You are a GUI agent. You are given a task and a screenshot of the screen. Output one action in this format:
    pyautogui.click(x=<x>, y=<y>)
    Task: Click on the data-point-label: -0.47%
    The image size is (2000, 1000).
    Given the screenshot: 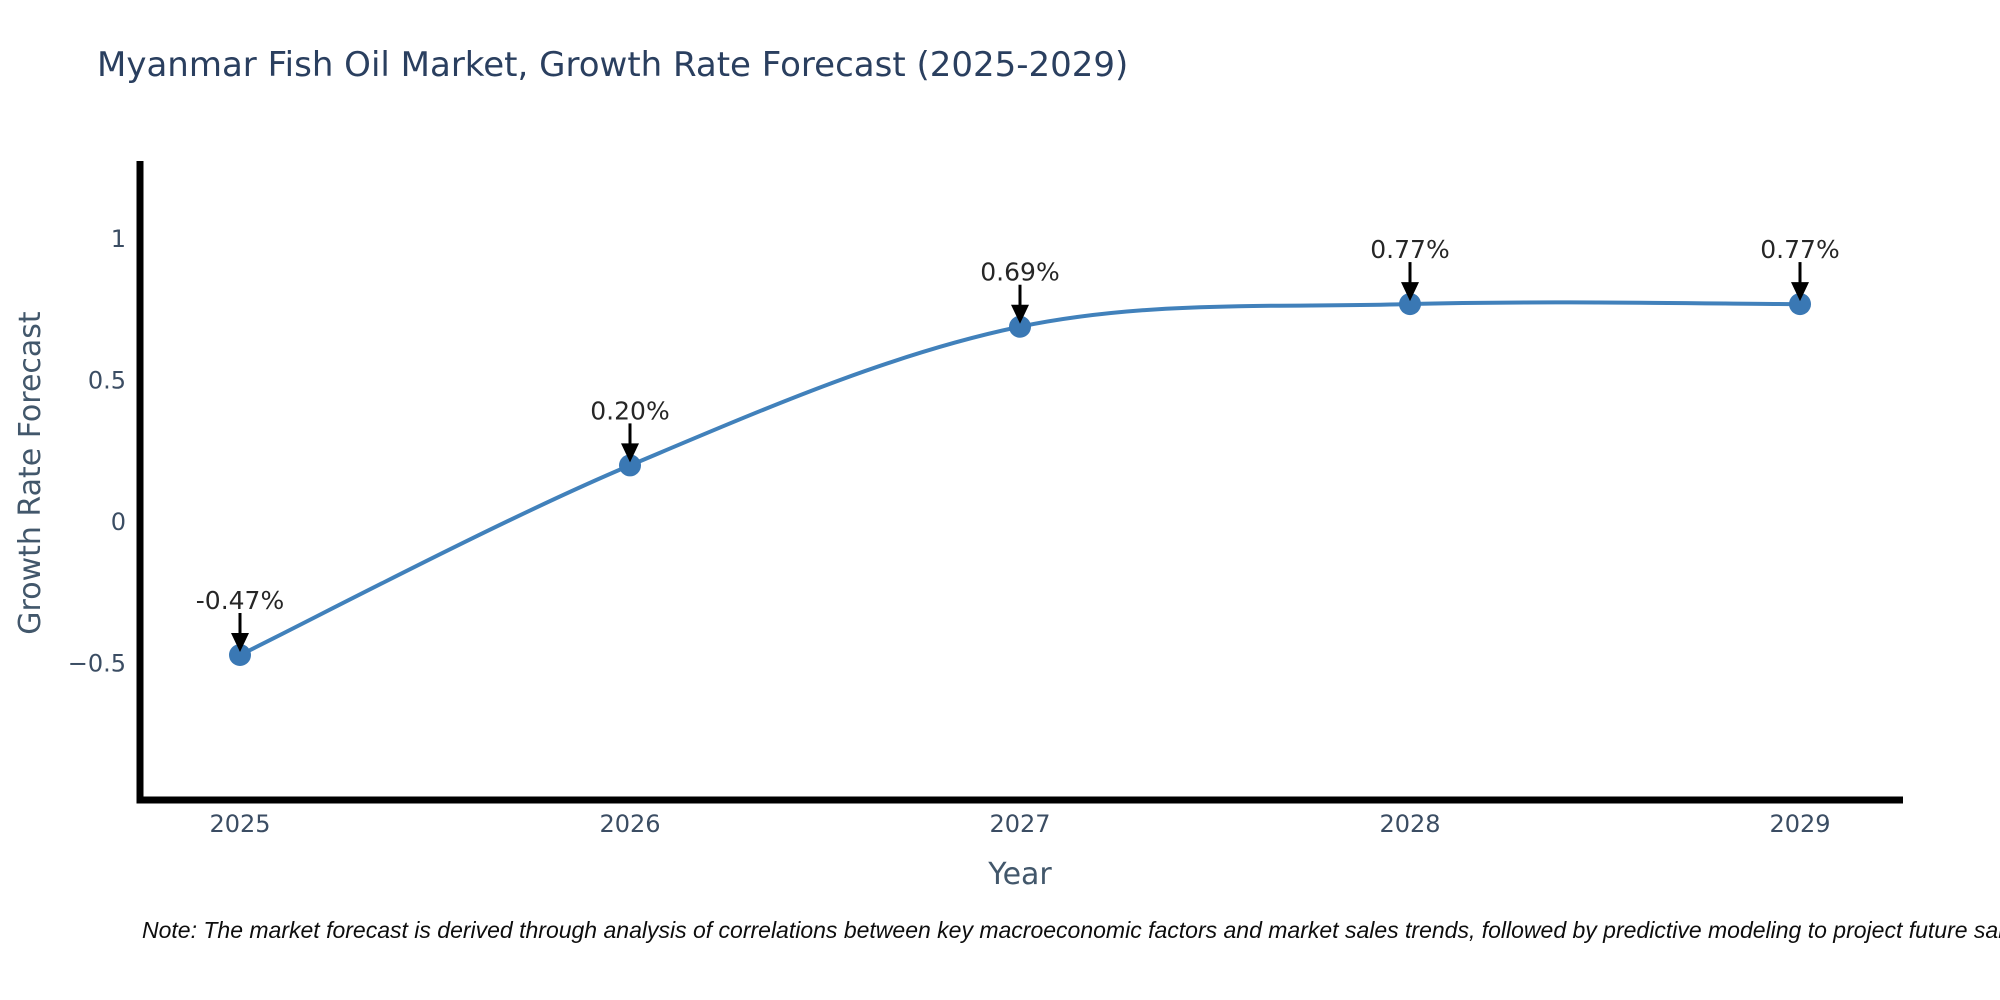 What is the action you would take?
    pyautogui.click(x=240, y=600)
    